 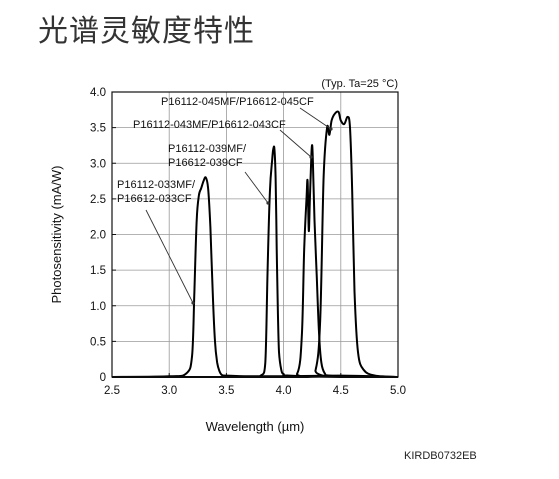 What do you see at coordinates (237, 102) in the screenshot?
I see `series-045-label: P16112-045MF/P16612-045CF` at bounding box center [237, 102].